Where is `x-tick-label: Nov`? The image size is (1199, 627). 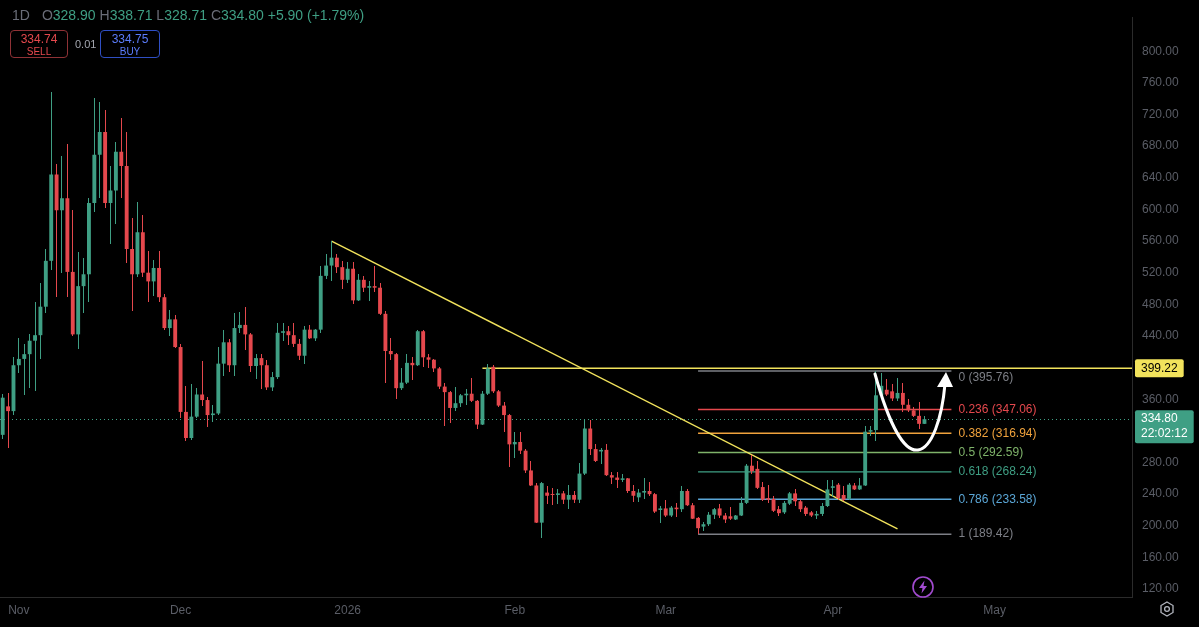
x-tick-label: Nov is located at coordinates (19, 609).